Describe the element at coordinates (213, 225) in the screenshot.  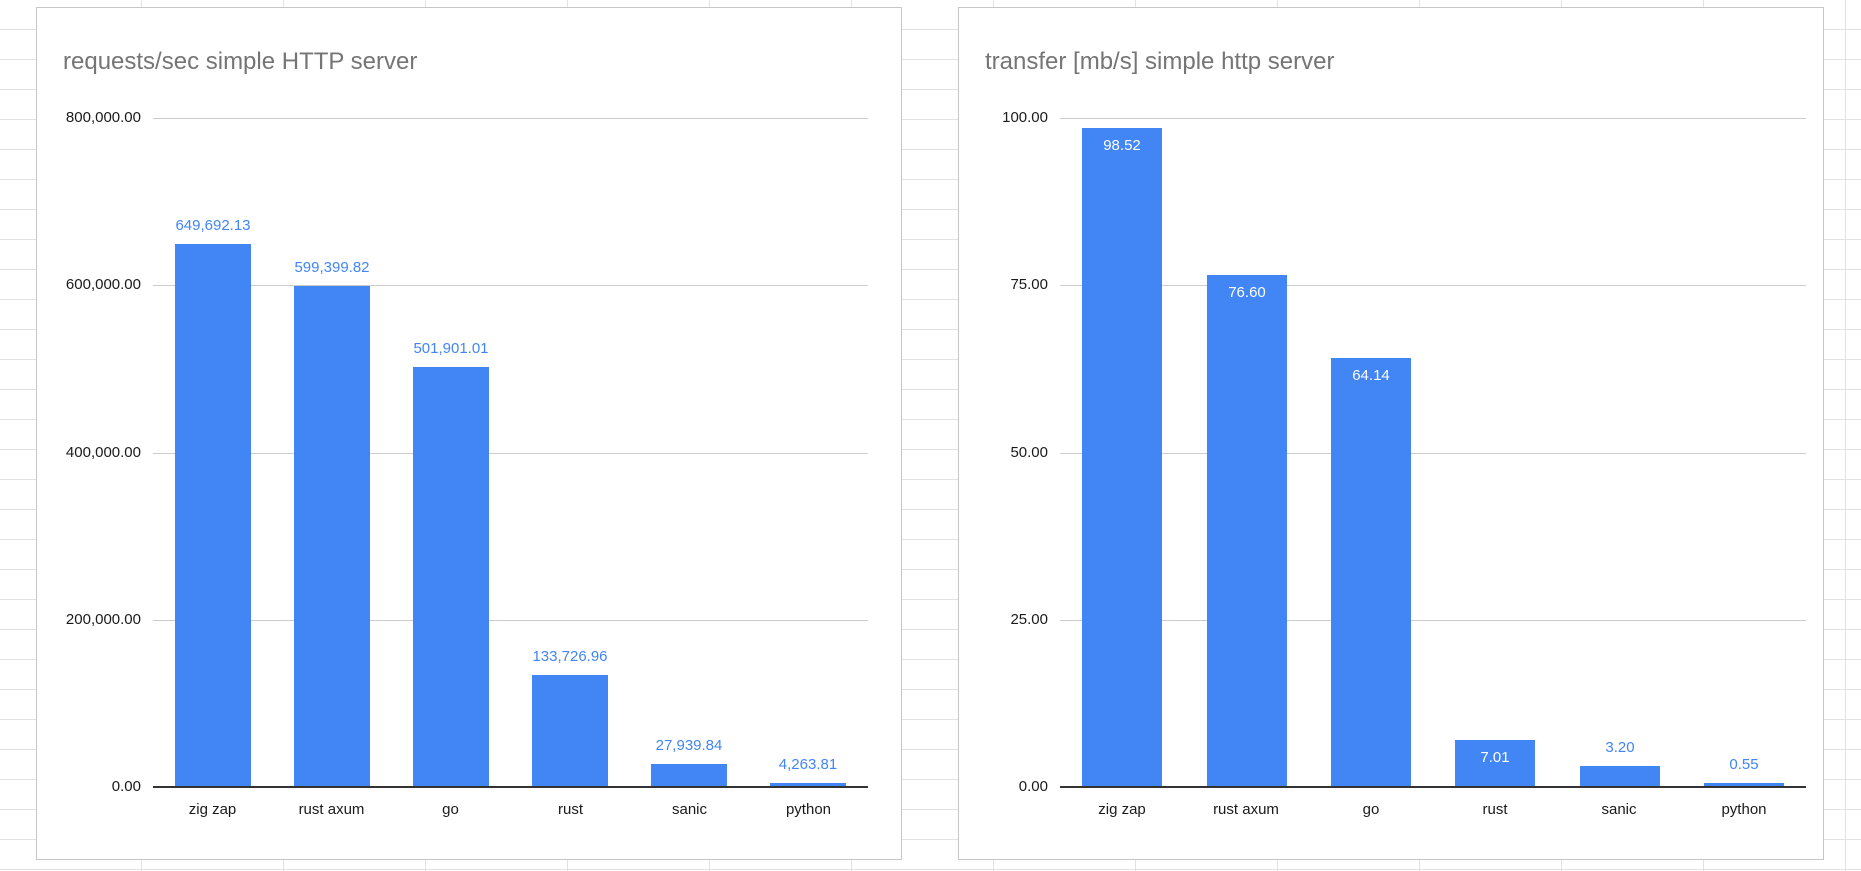
I see `bar-value-label: 649,692.13` at that location.